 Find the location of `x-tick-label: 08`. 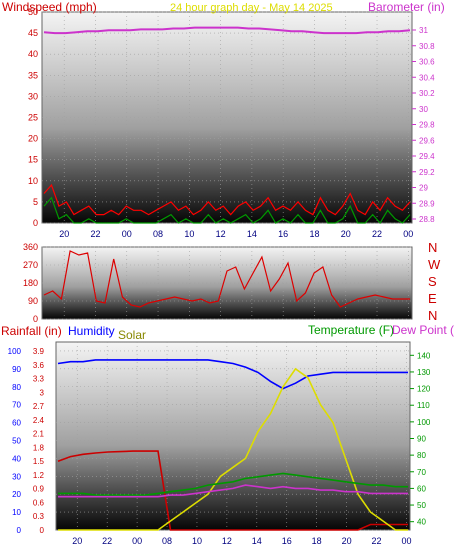

x-tick-label: 08 is located at coordinates (167, 541).